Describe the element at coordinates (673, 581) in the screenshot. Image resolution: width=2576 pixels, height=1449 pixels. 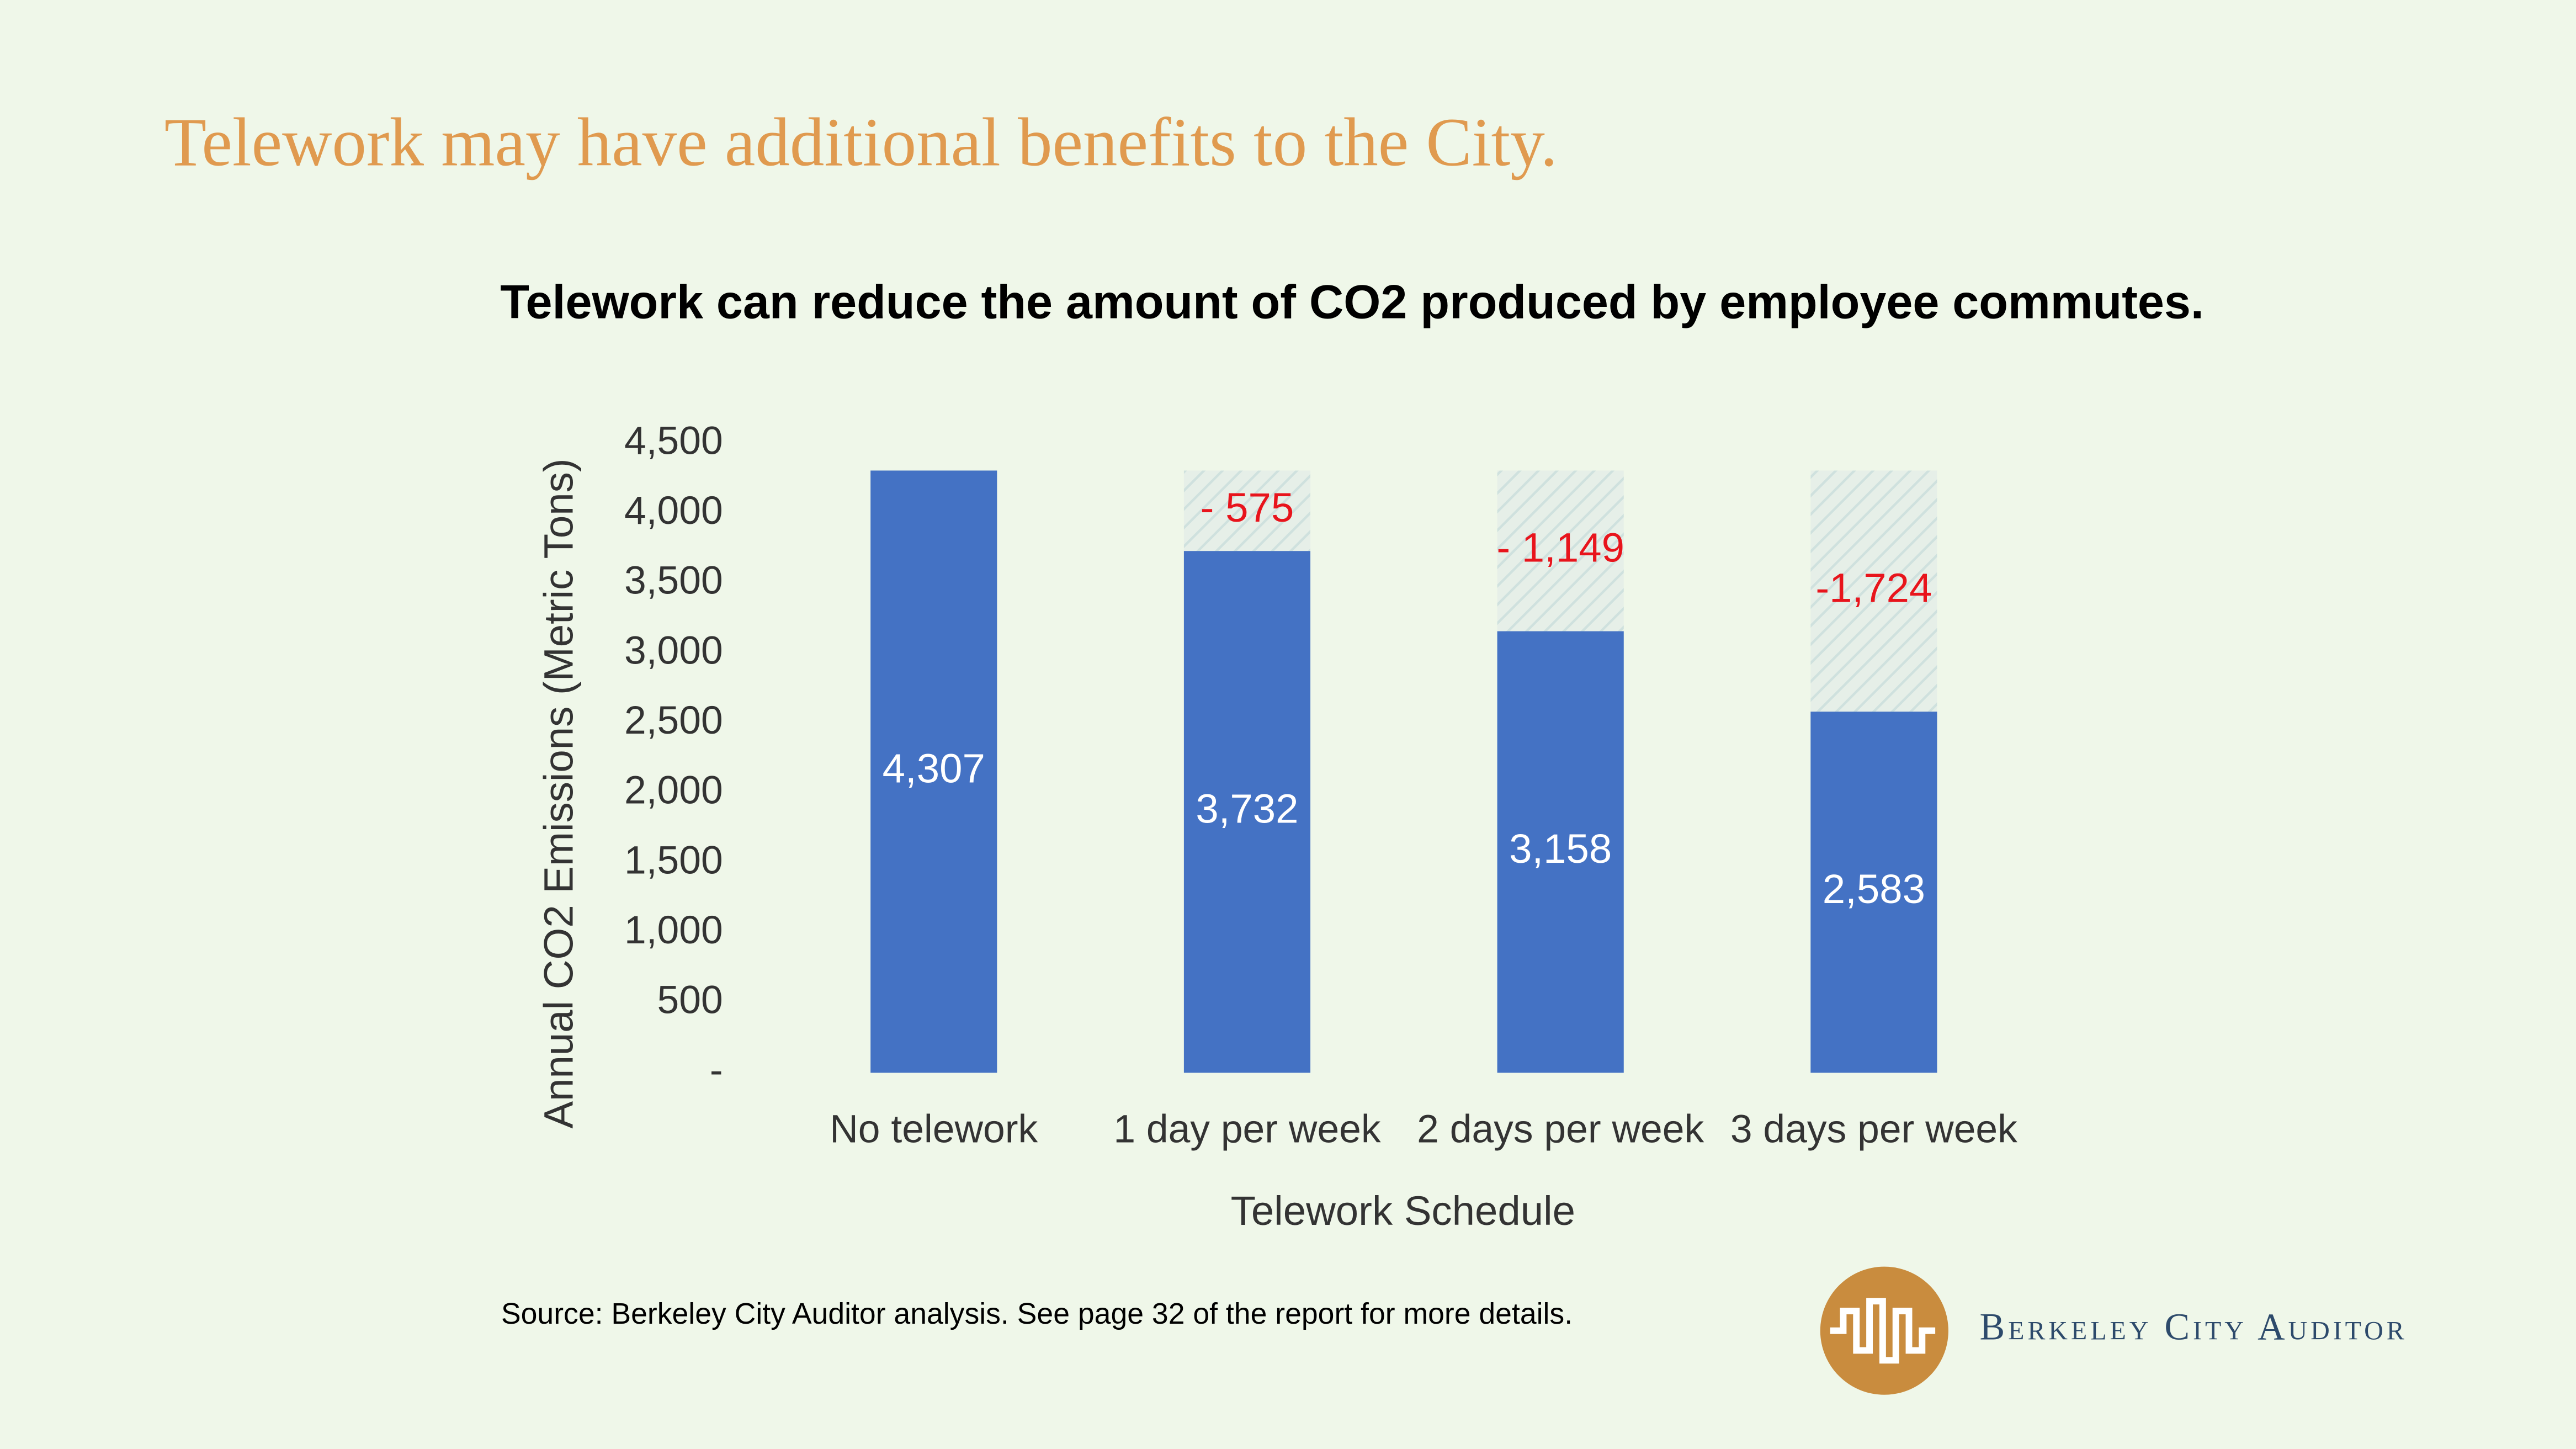
I see `y-tick-label: 3,500` at that location.